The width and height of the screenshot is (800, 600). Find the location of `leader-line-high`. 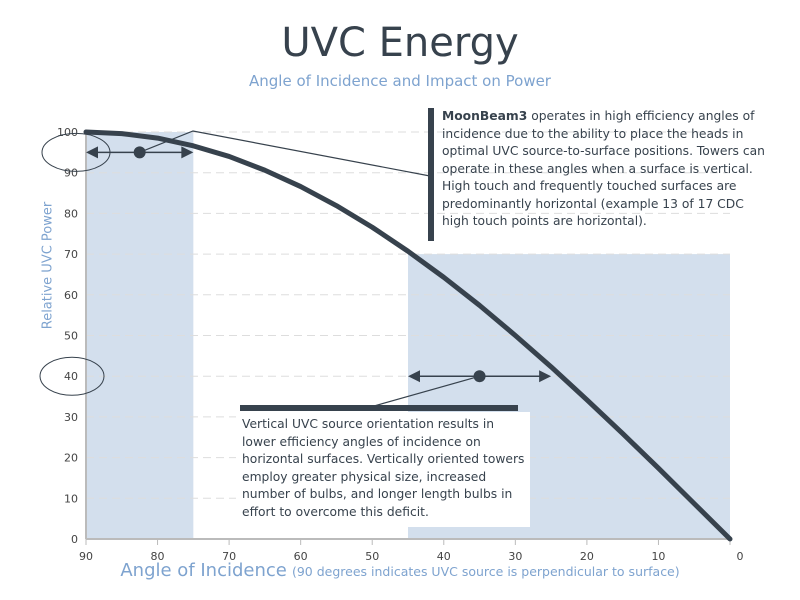

leader-line-high is located at coordinates (285, 153).